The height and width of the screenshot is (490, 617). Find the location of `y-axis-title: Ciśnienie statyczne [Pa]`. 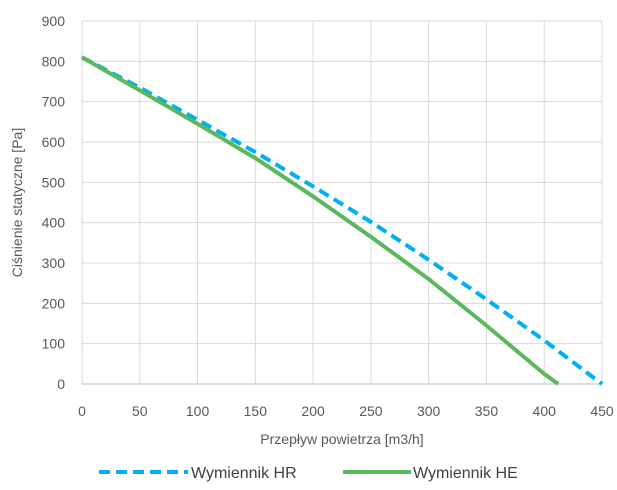

y-axis-title: Ciśnienie statyczne [Pa] is located at coordinates (17, 202).